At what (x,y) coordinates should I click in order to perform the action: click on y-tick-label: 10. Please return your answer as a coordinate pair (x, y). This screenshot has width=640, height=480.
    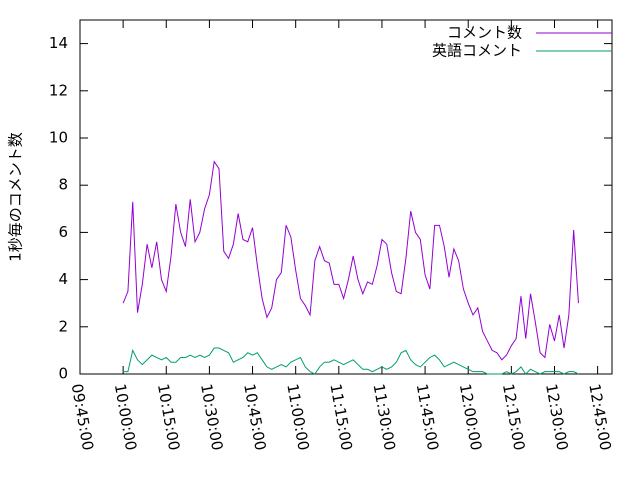
    Looking at the image, I should click on (58, 138).